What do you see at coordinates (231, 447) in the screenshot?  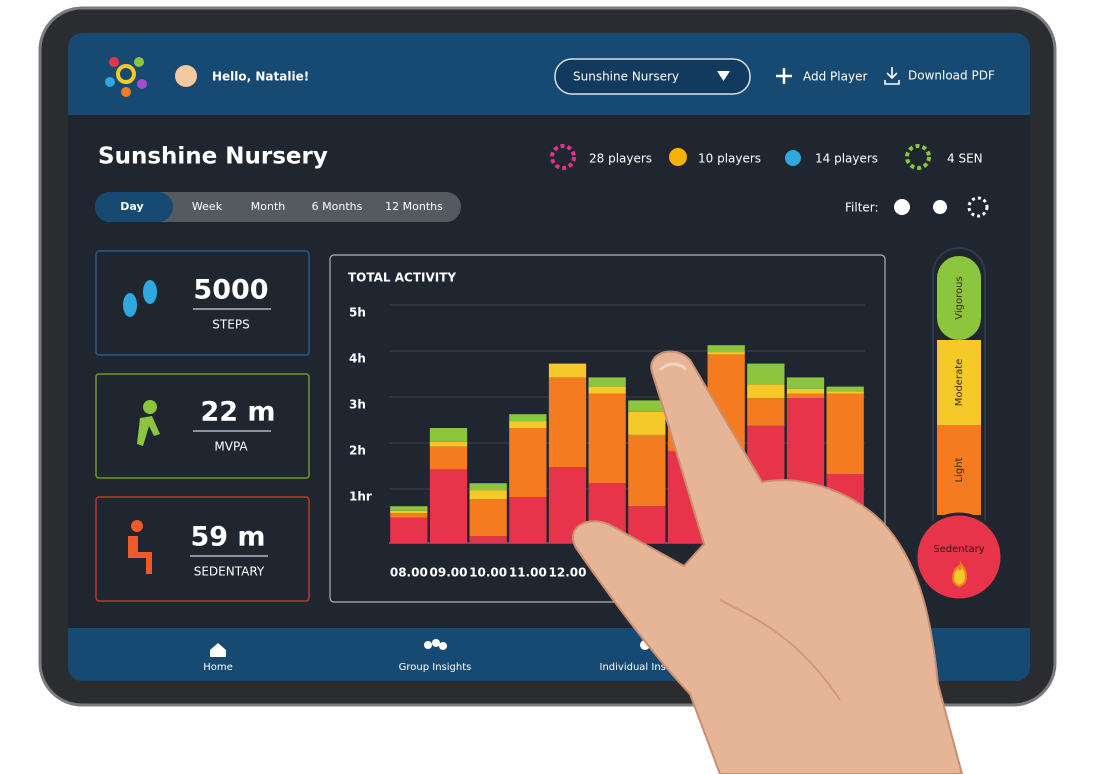 I see `card-label: MVPA` at bounding box center [231, 447].